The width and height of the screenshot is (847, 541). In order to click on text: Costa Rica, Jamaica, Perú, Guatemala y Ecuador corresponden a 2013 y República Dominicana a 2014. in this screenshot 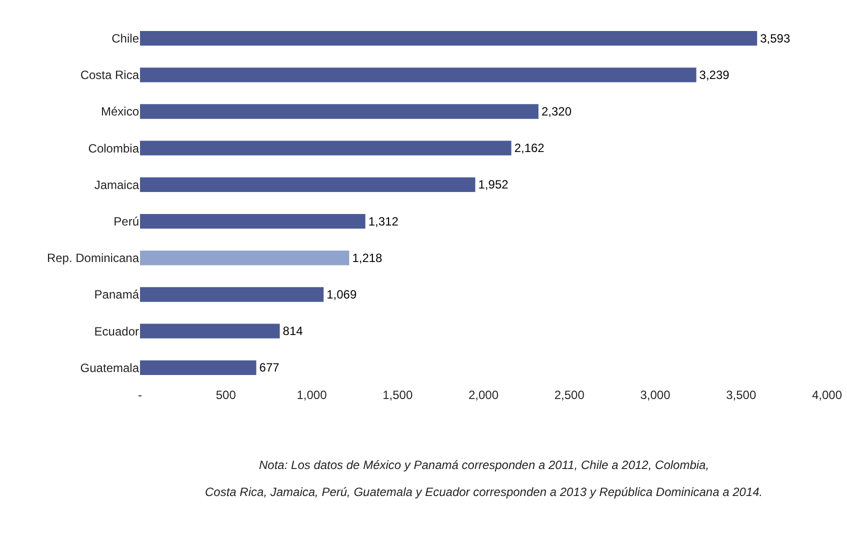, I will do `click(484, 492)`.